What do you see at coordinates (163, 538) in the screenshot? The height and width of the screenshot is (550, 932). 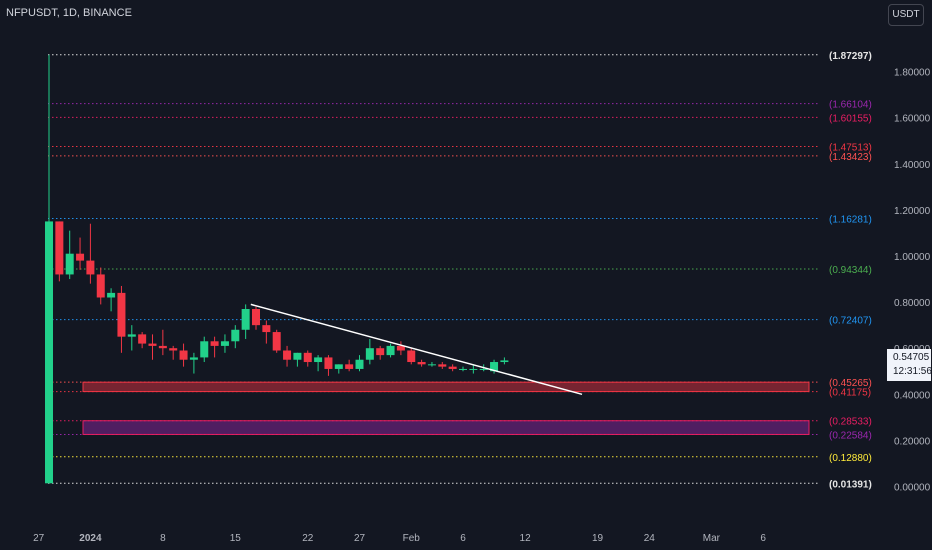 I see `time-tick-label: 8` at bounding box center [163, 538].